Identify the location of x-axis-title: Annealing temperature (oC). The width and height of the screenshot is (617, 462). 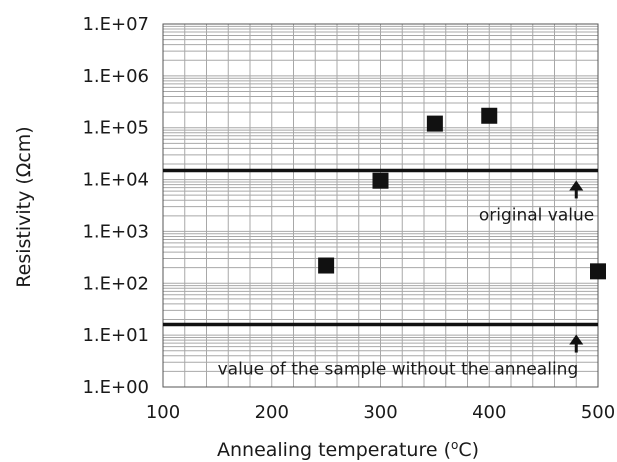
(348, 449).